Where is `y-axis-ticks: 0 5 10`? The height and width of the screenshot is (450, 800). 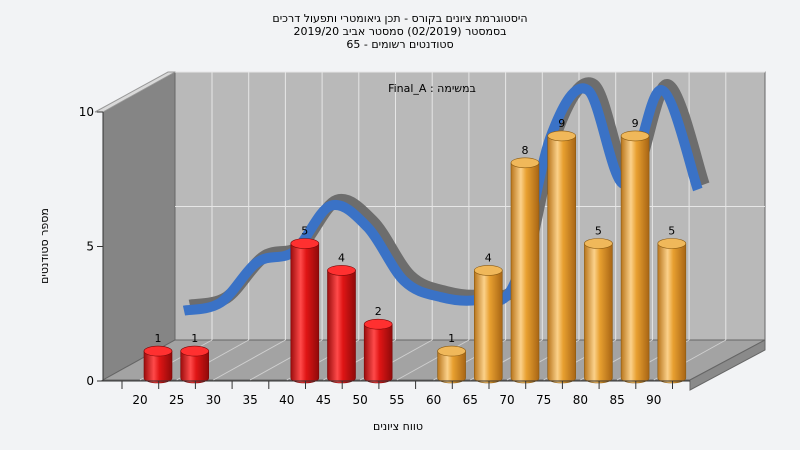
y-axis-ticks: 0 5 10 is located at coordinates (91, 246).